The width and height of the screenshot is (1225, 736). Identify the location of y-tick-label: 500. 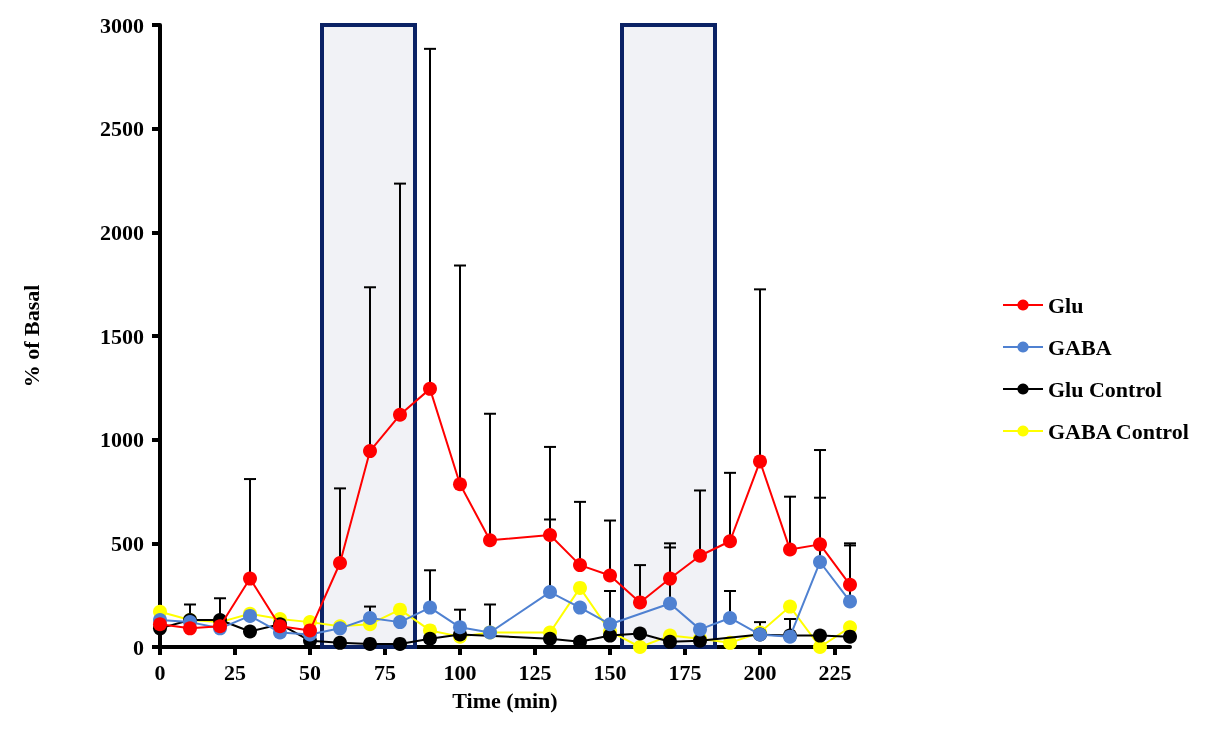
(127, 543).